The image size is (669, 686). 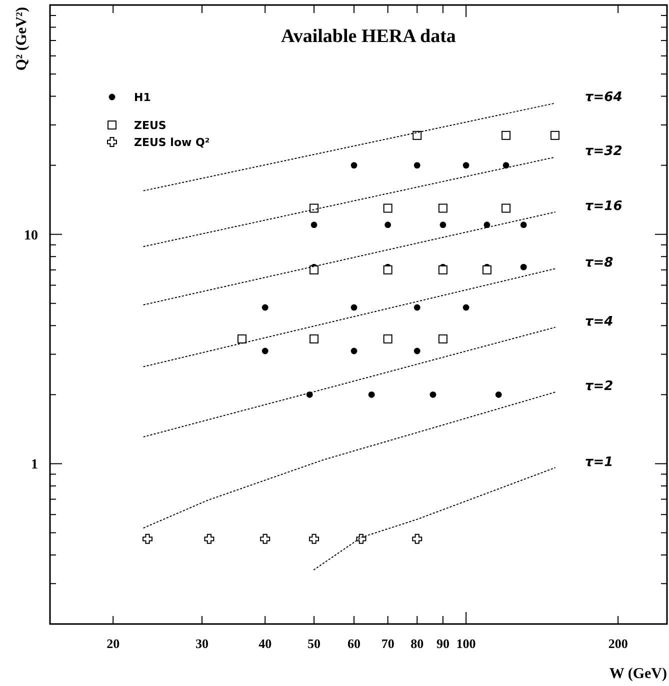 What do you see at coordinates (599, 322) in the screenshot?
I see `text: τ=4` at bounding box center [599, 322].